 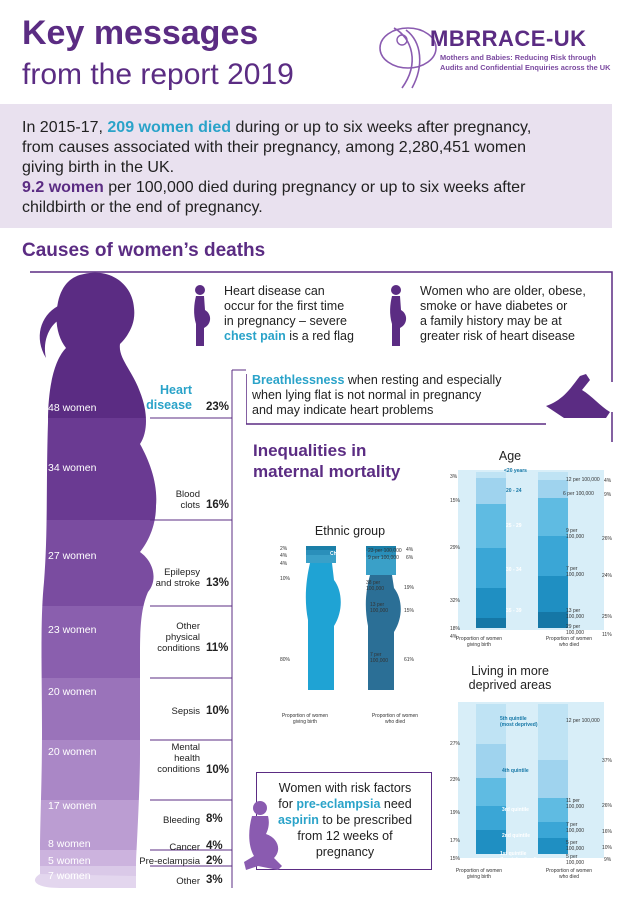 I want to click on cause-label-other-physical: Other physical conditions, so click(x=178, y=637).